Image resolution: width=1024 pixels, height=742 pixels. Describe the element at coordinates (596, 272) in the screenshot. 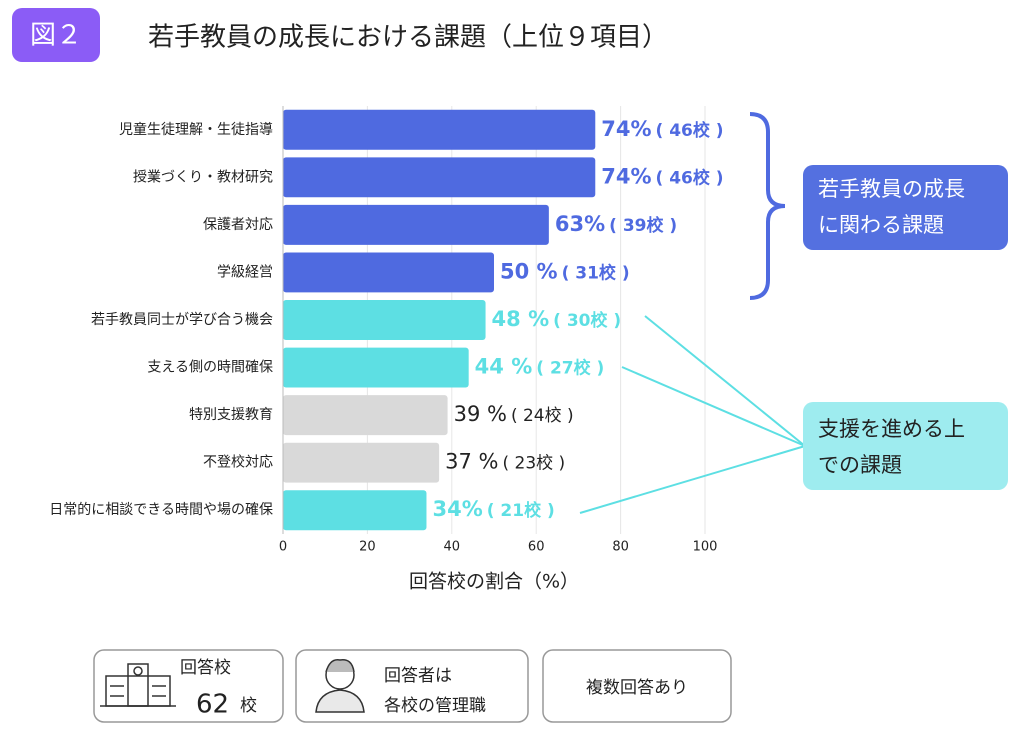

I see `count-label: ( 31校 )` at that location.